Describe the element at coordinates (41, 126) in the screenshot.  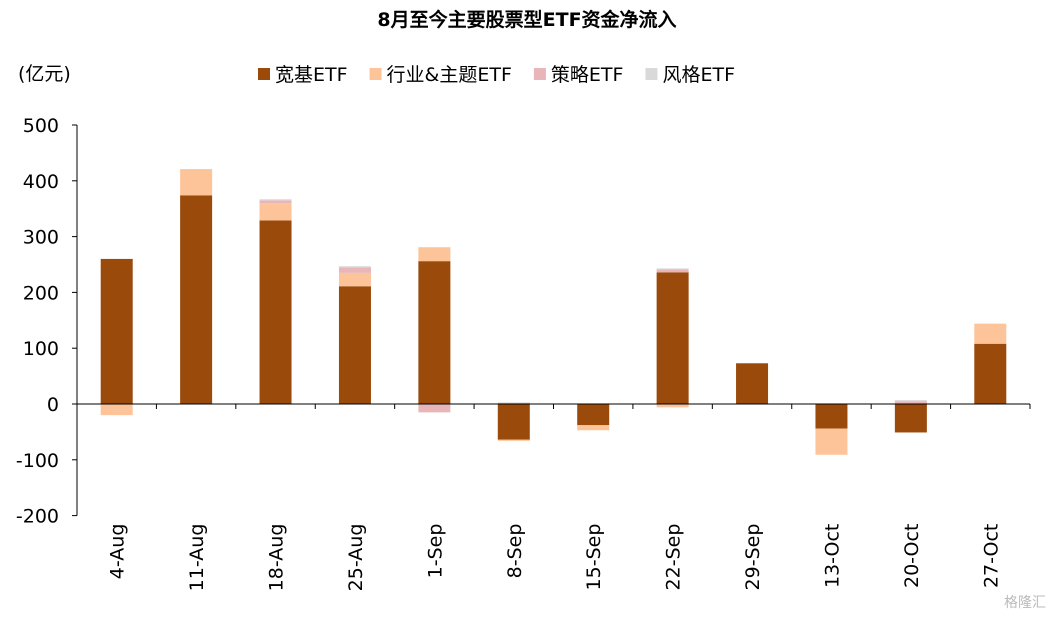
I see `y-tick-label: 500` at that location.